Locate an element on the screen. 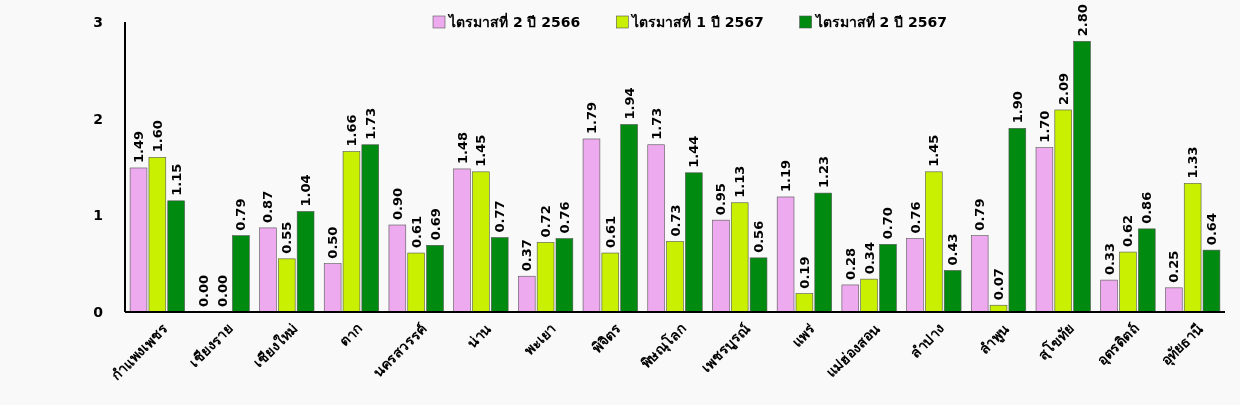 This screenshot has width=1240, height=405. data-label: 1.94 is located at coordinates (629, 103).